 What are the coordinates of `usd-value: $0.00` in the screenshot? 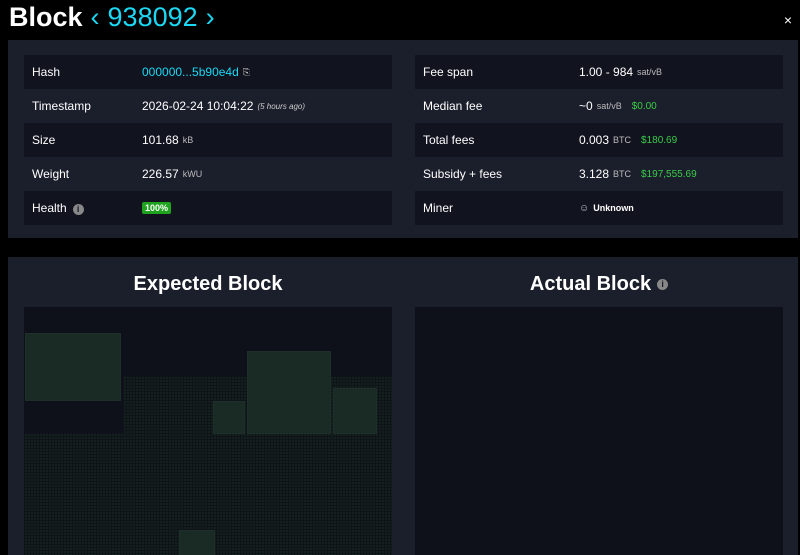 It's located at (644, 106).